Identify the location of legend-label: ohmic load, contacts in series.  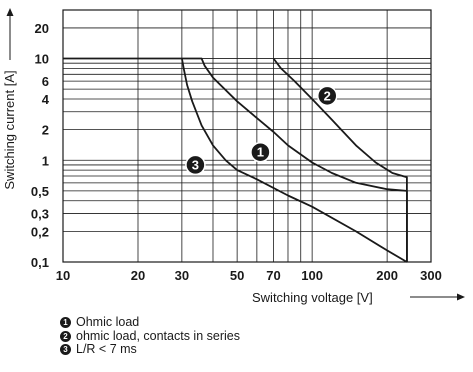
(158, 335).